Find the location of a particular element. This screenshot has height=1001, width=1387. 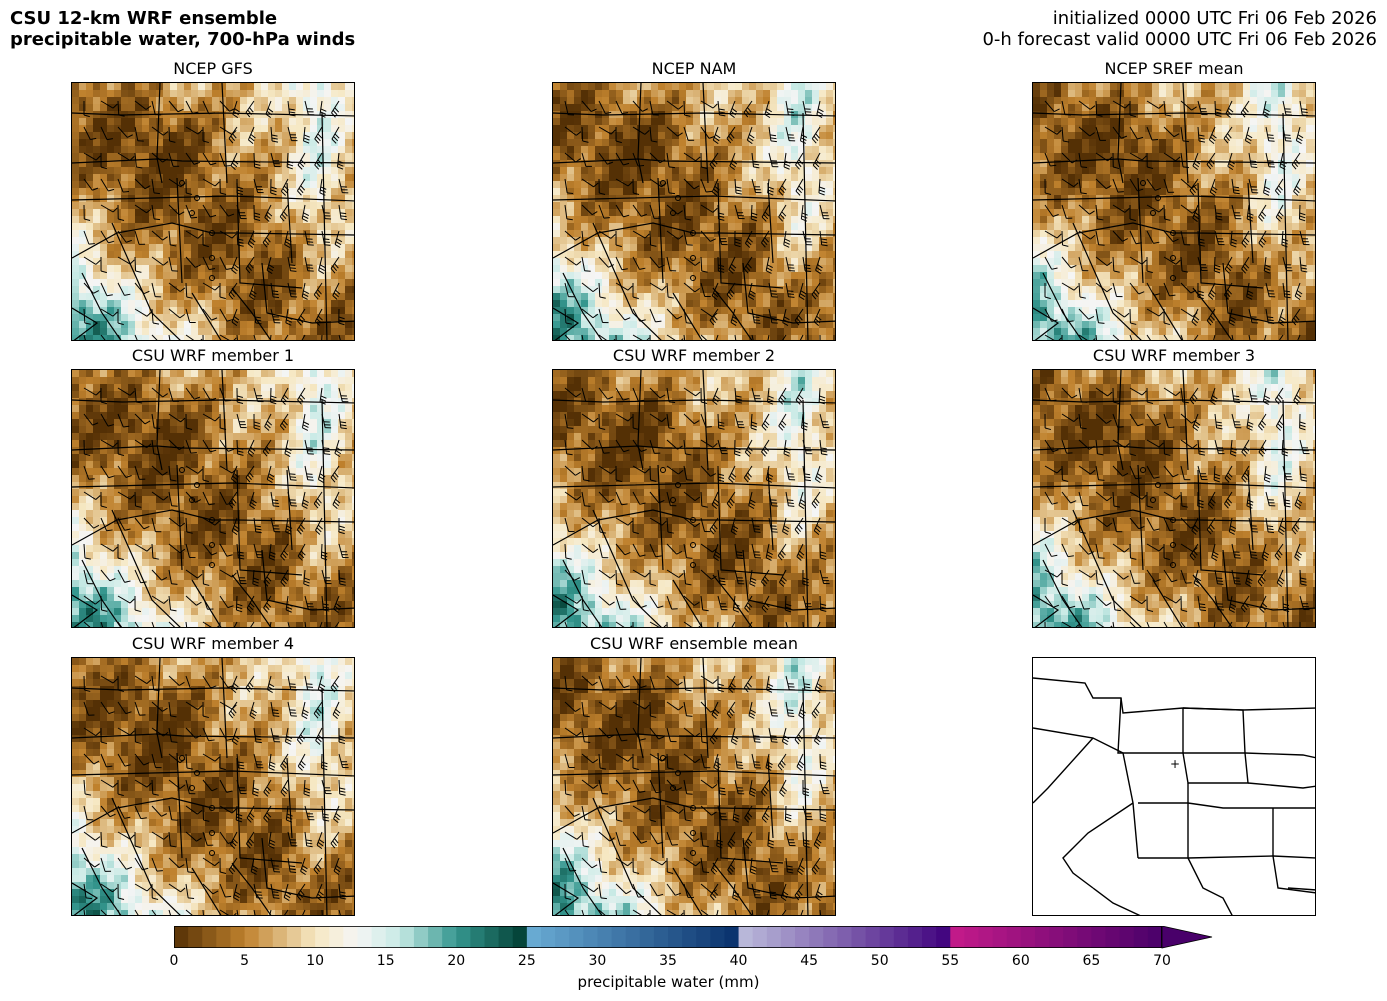

state-boundary is located at coordinates (1174, 240).